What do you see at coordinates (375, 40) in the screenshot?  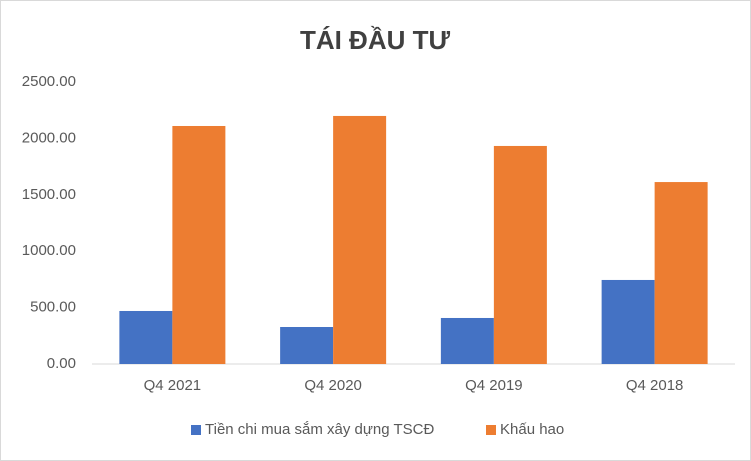 I see `chart-title: TÁI ĐẦU TƯ` at bounding box center [375, 40].